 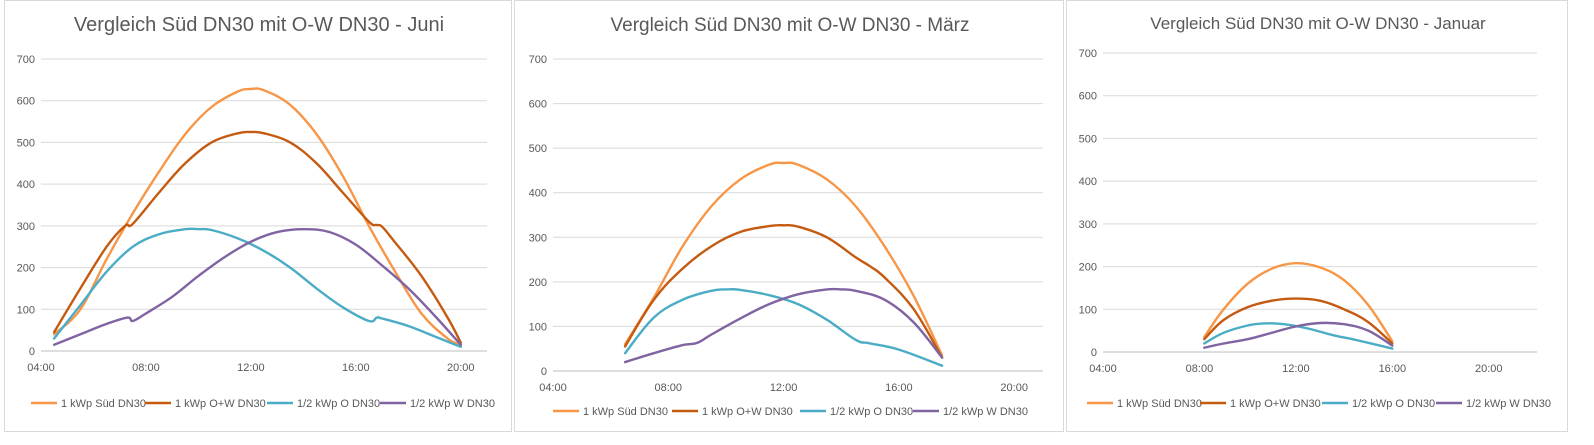 I want to click on chart-title: Vergleich Süd DN30 mit O-W DN30 - Juni, so click(x=259, y=25).